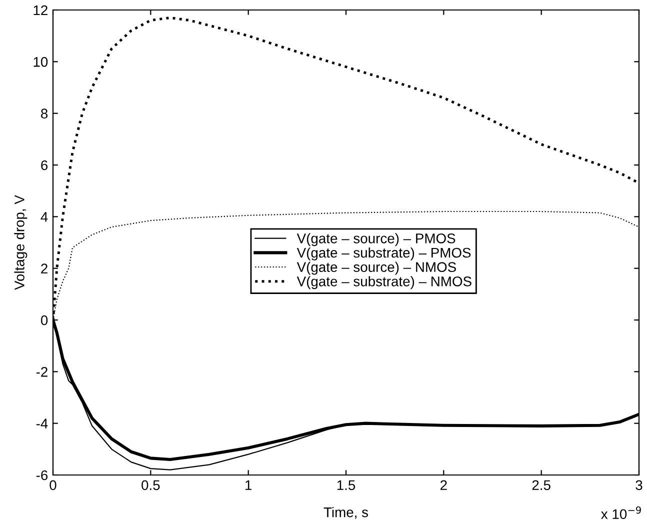  What do you see at coordinates (42, 423) in the screenshot?
I see `y-tick-label: -4` at bounding box center [42, 423].